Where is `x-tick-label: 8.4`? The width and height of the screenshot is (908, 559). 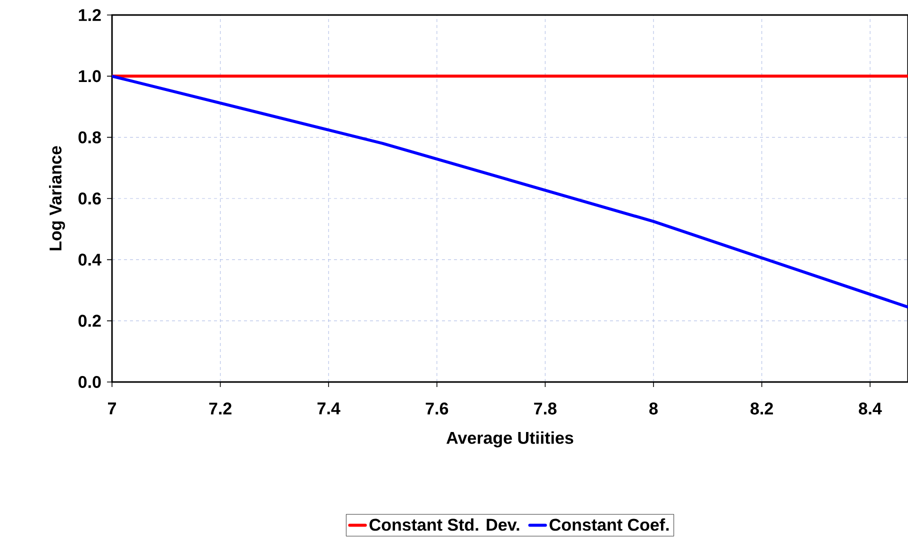
x-tick-label: 8.4 is located at coordinates (870, 408).